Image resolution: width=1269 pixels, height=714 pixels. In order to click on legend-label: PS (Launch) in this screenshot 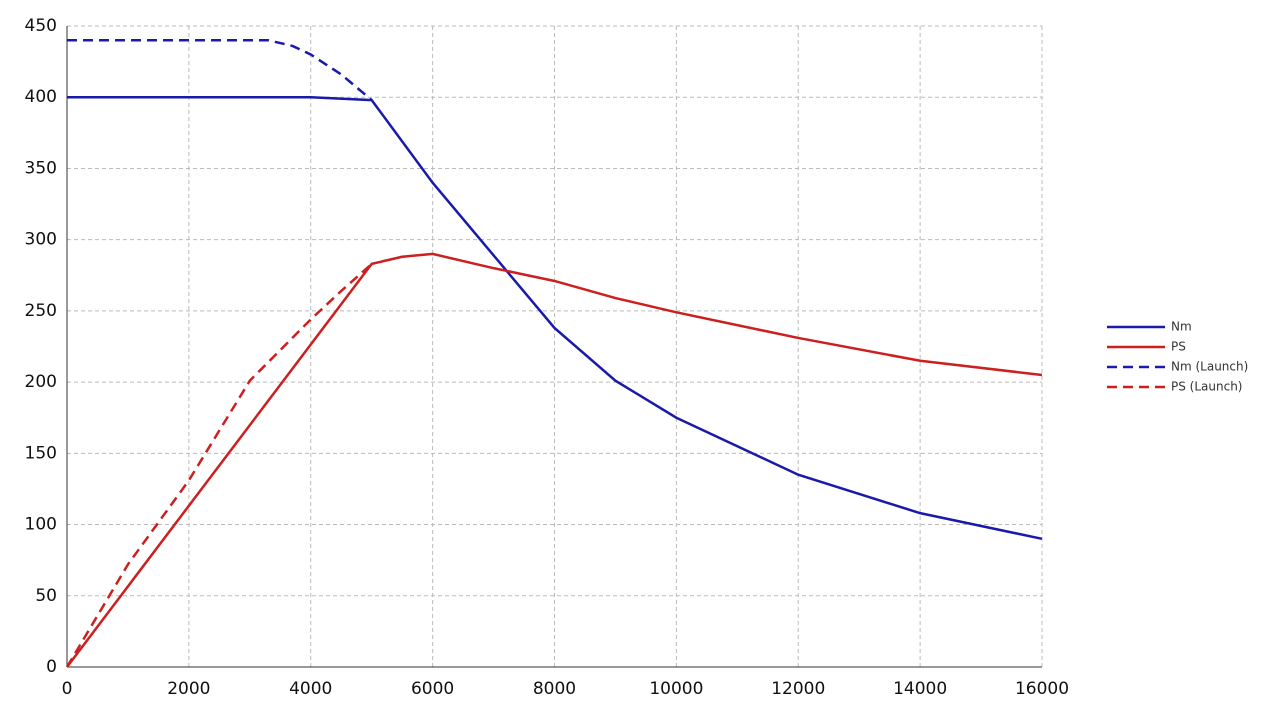, I will do `click(1206, 387)`.